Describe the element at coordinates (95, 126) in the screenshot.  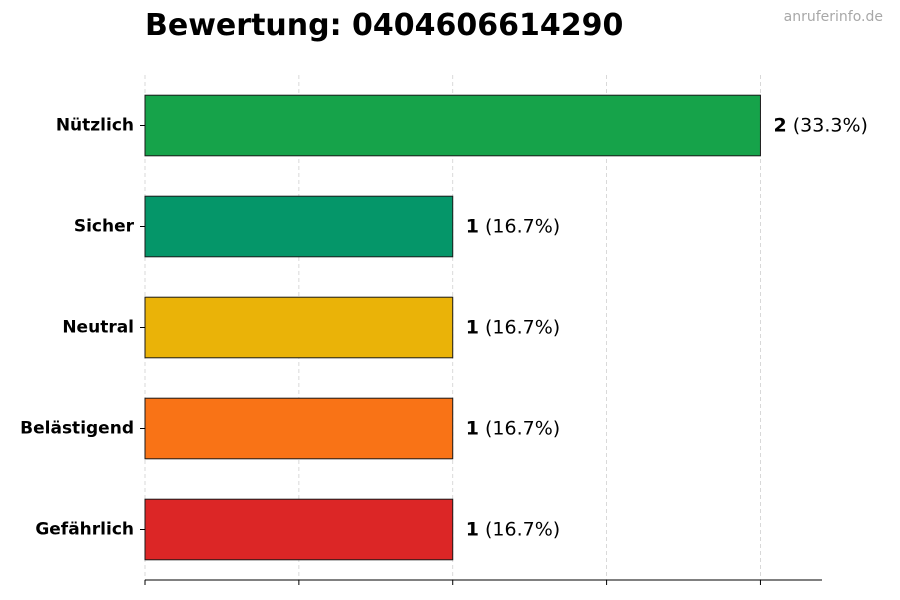
I see `category-label: Nützlich` at that location.